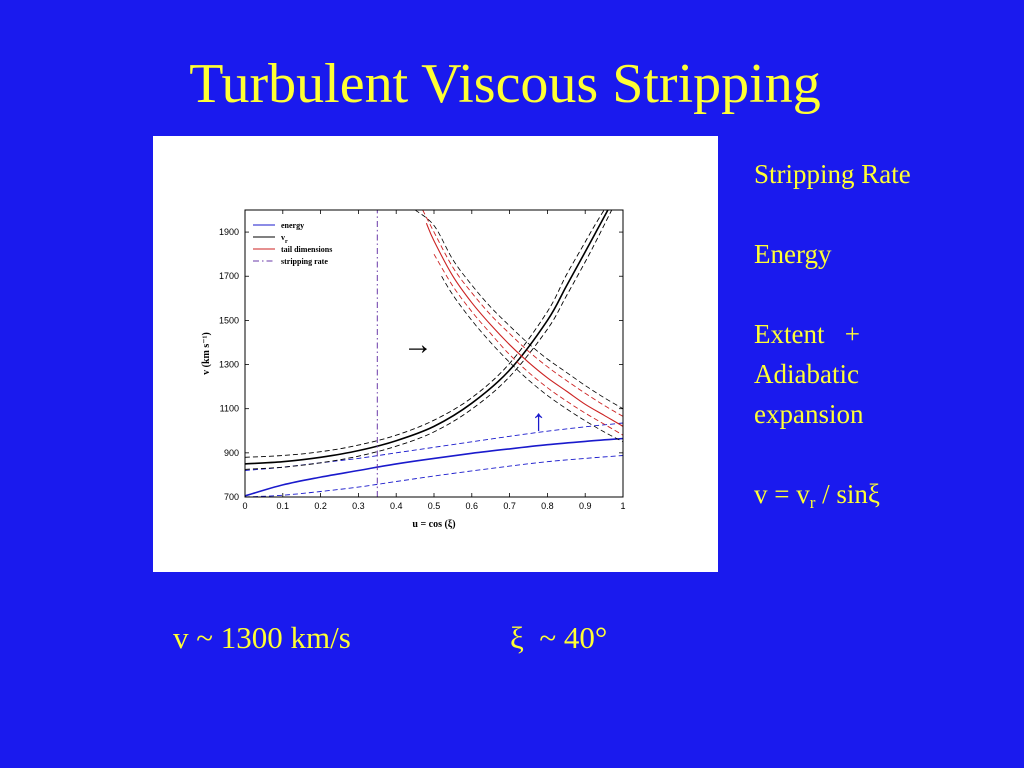  What do you see at coordinates (559, 637) in the screenshot?
I see `angle-estimate: ξ ~ 40°` at bounding box center [559, 637].